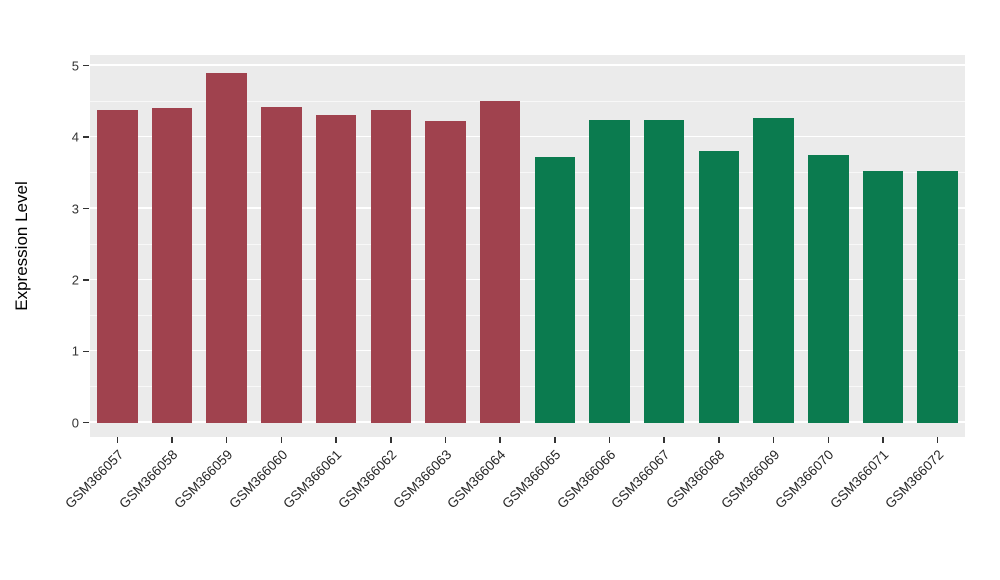  I want to click on x-tick-label: GSM366059, so click(203, 479).